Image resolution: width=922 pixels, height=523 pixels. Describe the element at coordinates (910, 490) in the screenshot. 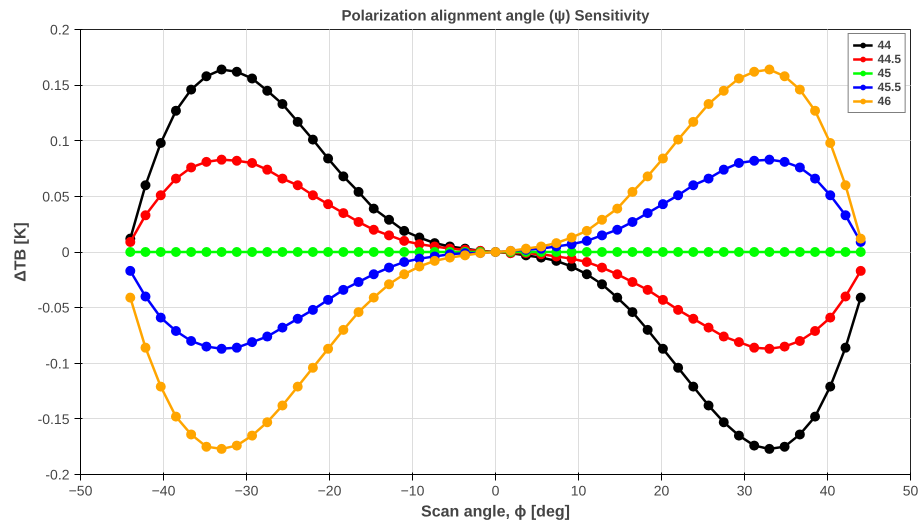

I see `x-tick-label: 50` at that location.